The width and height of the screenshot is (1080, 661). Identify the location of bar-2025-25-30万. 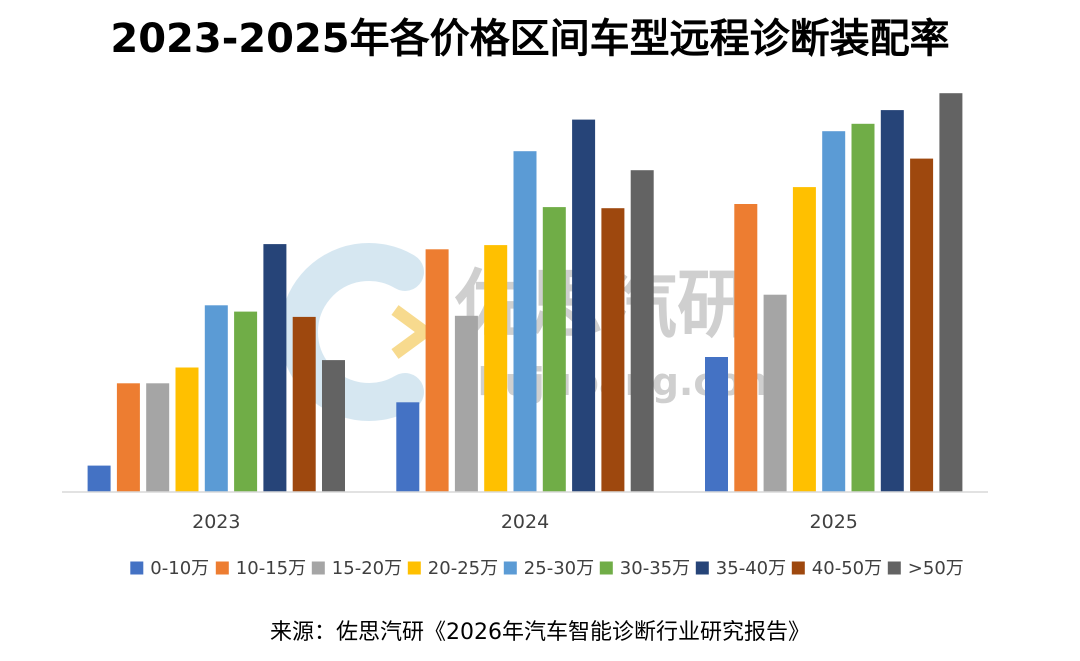
(834, 311).